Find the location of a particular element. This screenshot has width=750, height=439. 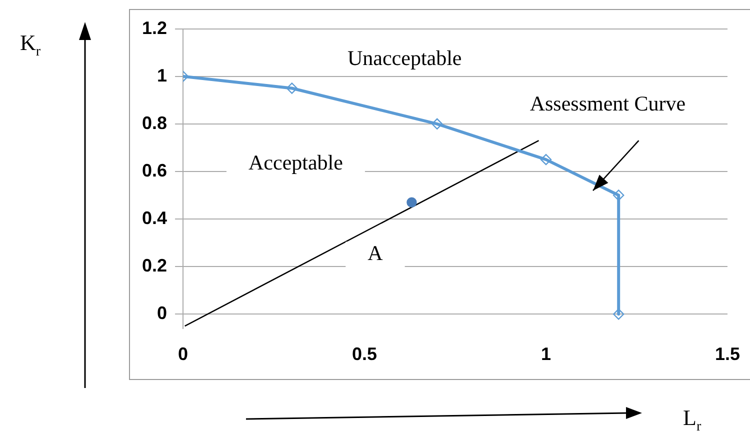

y-tick-label: 0.8 is located at coordinates (155, 122).